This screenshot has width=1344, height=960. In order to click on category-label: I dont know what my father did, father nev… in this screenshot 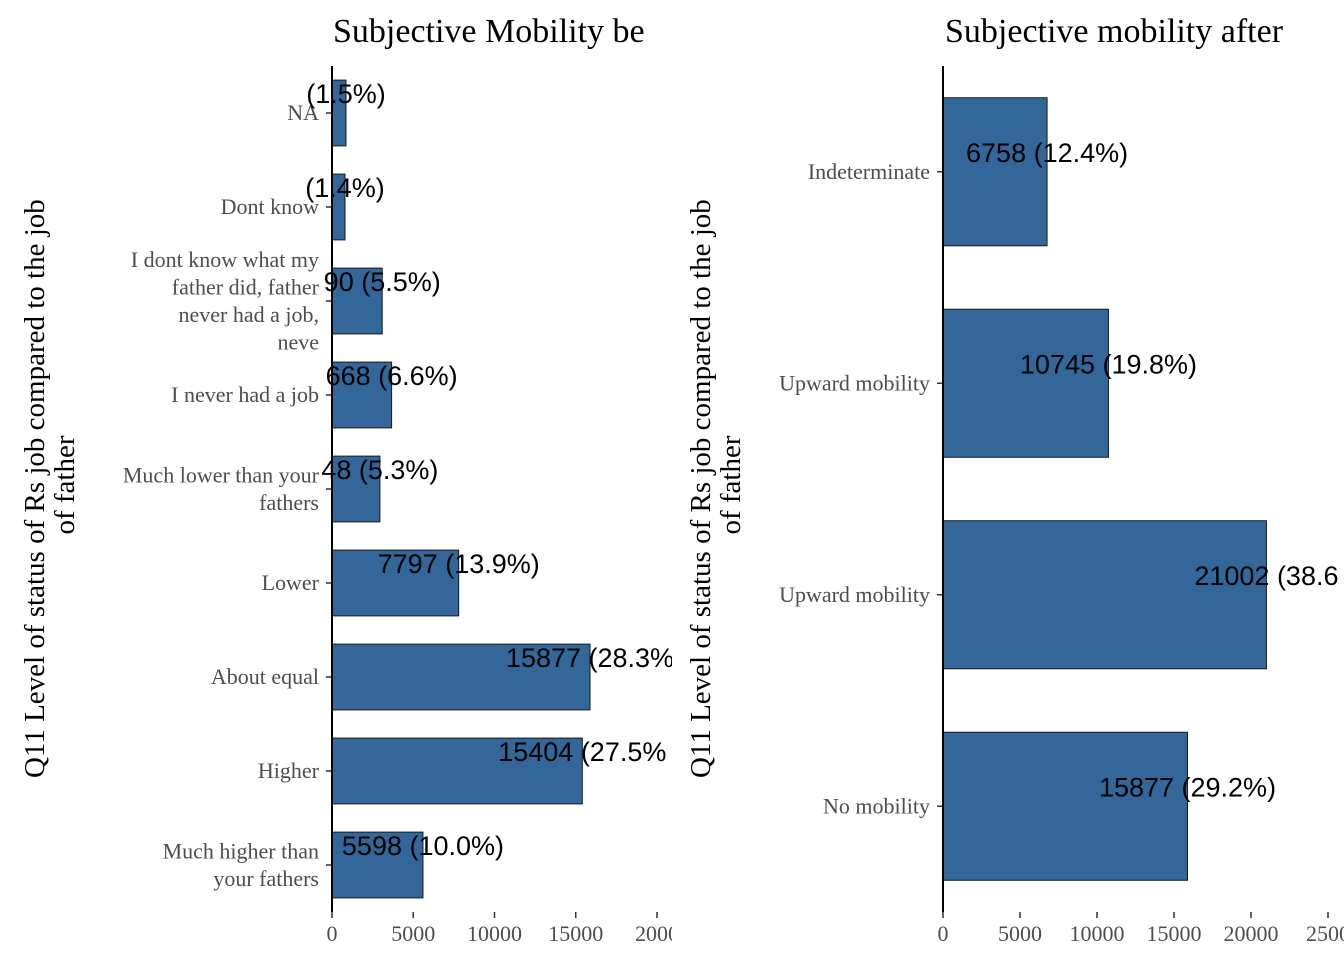, I will do `click(225, 301)`.